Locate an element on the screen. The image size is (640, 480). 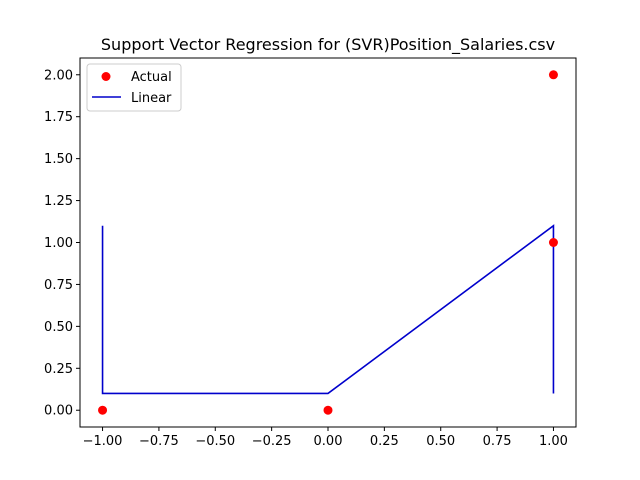
y-tick-label: 1.75 is located at coordinates (58, 117).